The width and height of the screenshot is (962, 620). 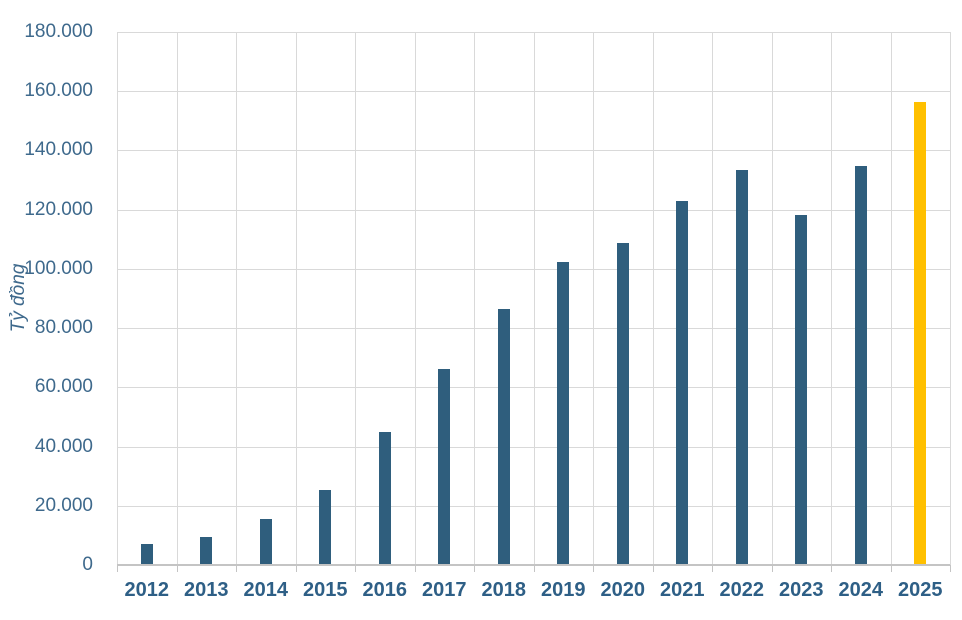 What do you see at coordinates (563, 590) in the screenshot?
I see `x-tick-label-2019: 2019` at bounding box center [563, 590].